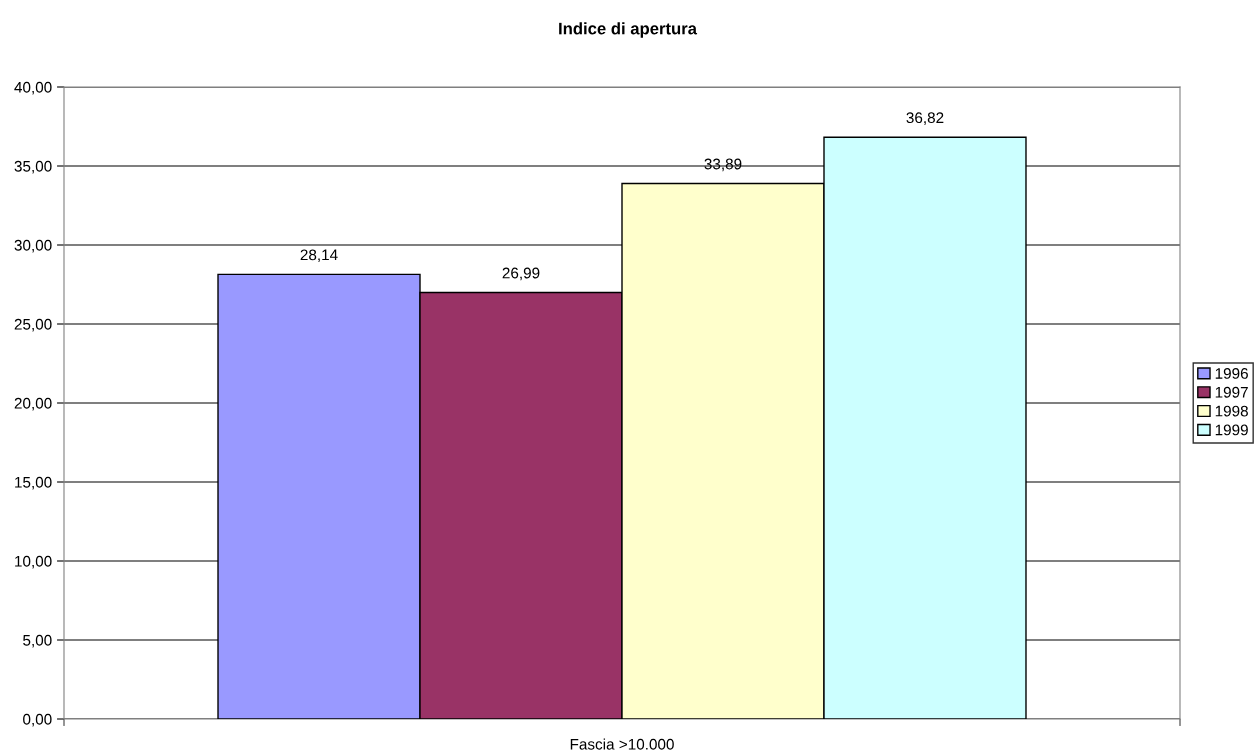 Image resolution: width=1255 pixels, height=753 pixels. What do you see at coordinates (33, 562) in the screenshot?
I see `y-tick-label: 10,00` at bounding box center [33, 562].